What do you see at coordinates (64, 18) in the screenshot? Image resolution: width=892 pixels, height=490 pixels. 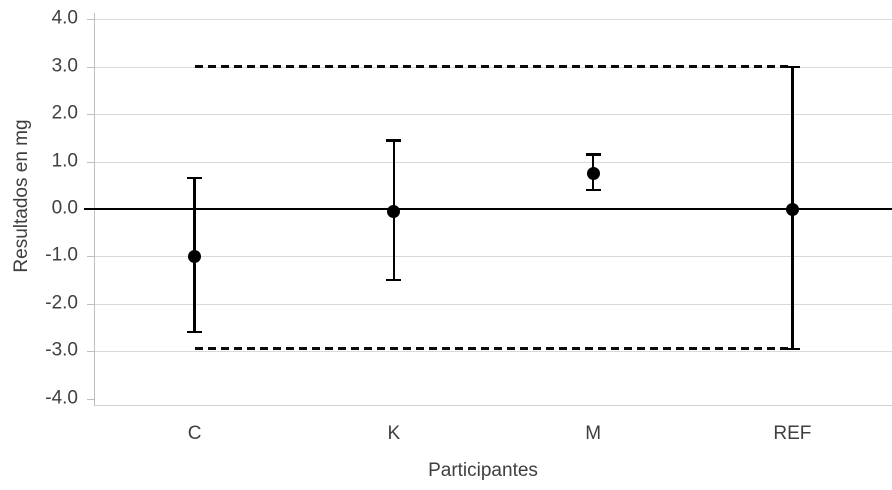 I see `y-tick-label: 4.0` at bounding box center [64, 18].